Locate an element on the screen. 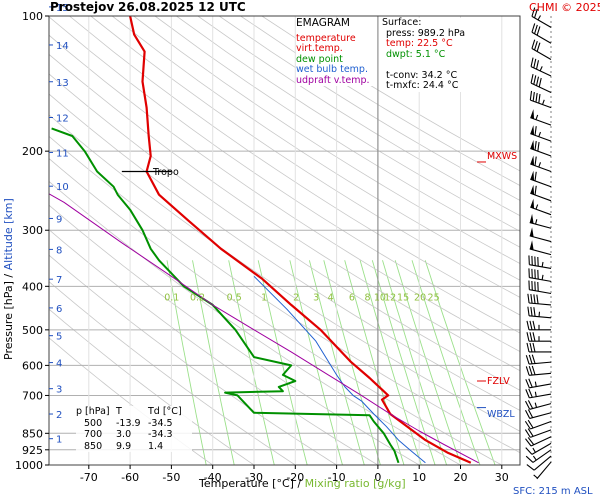  pressure-tick-label: 1000 is located at coordinates (29, 465).